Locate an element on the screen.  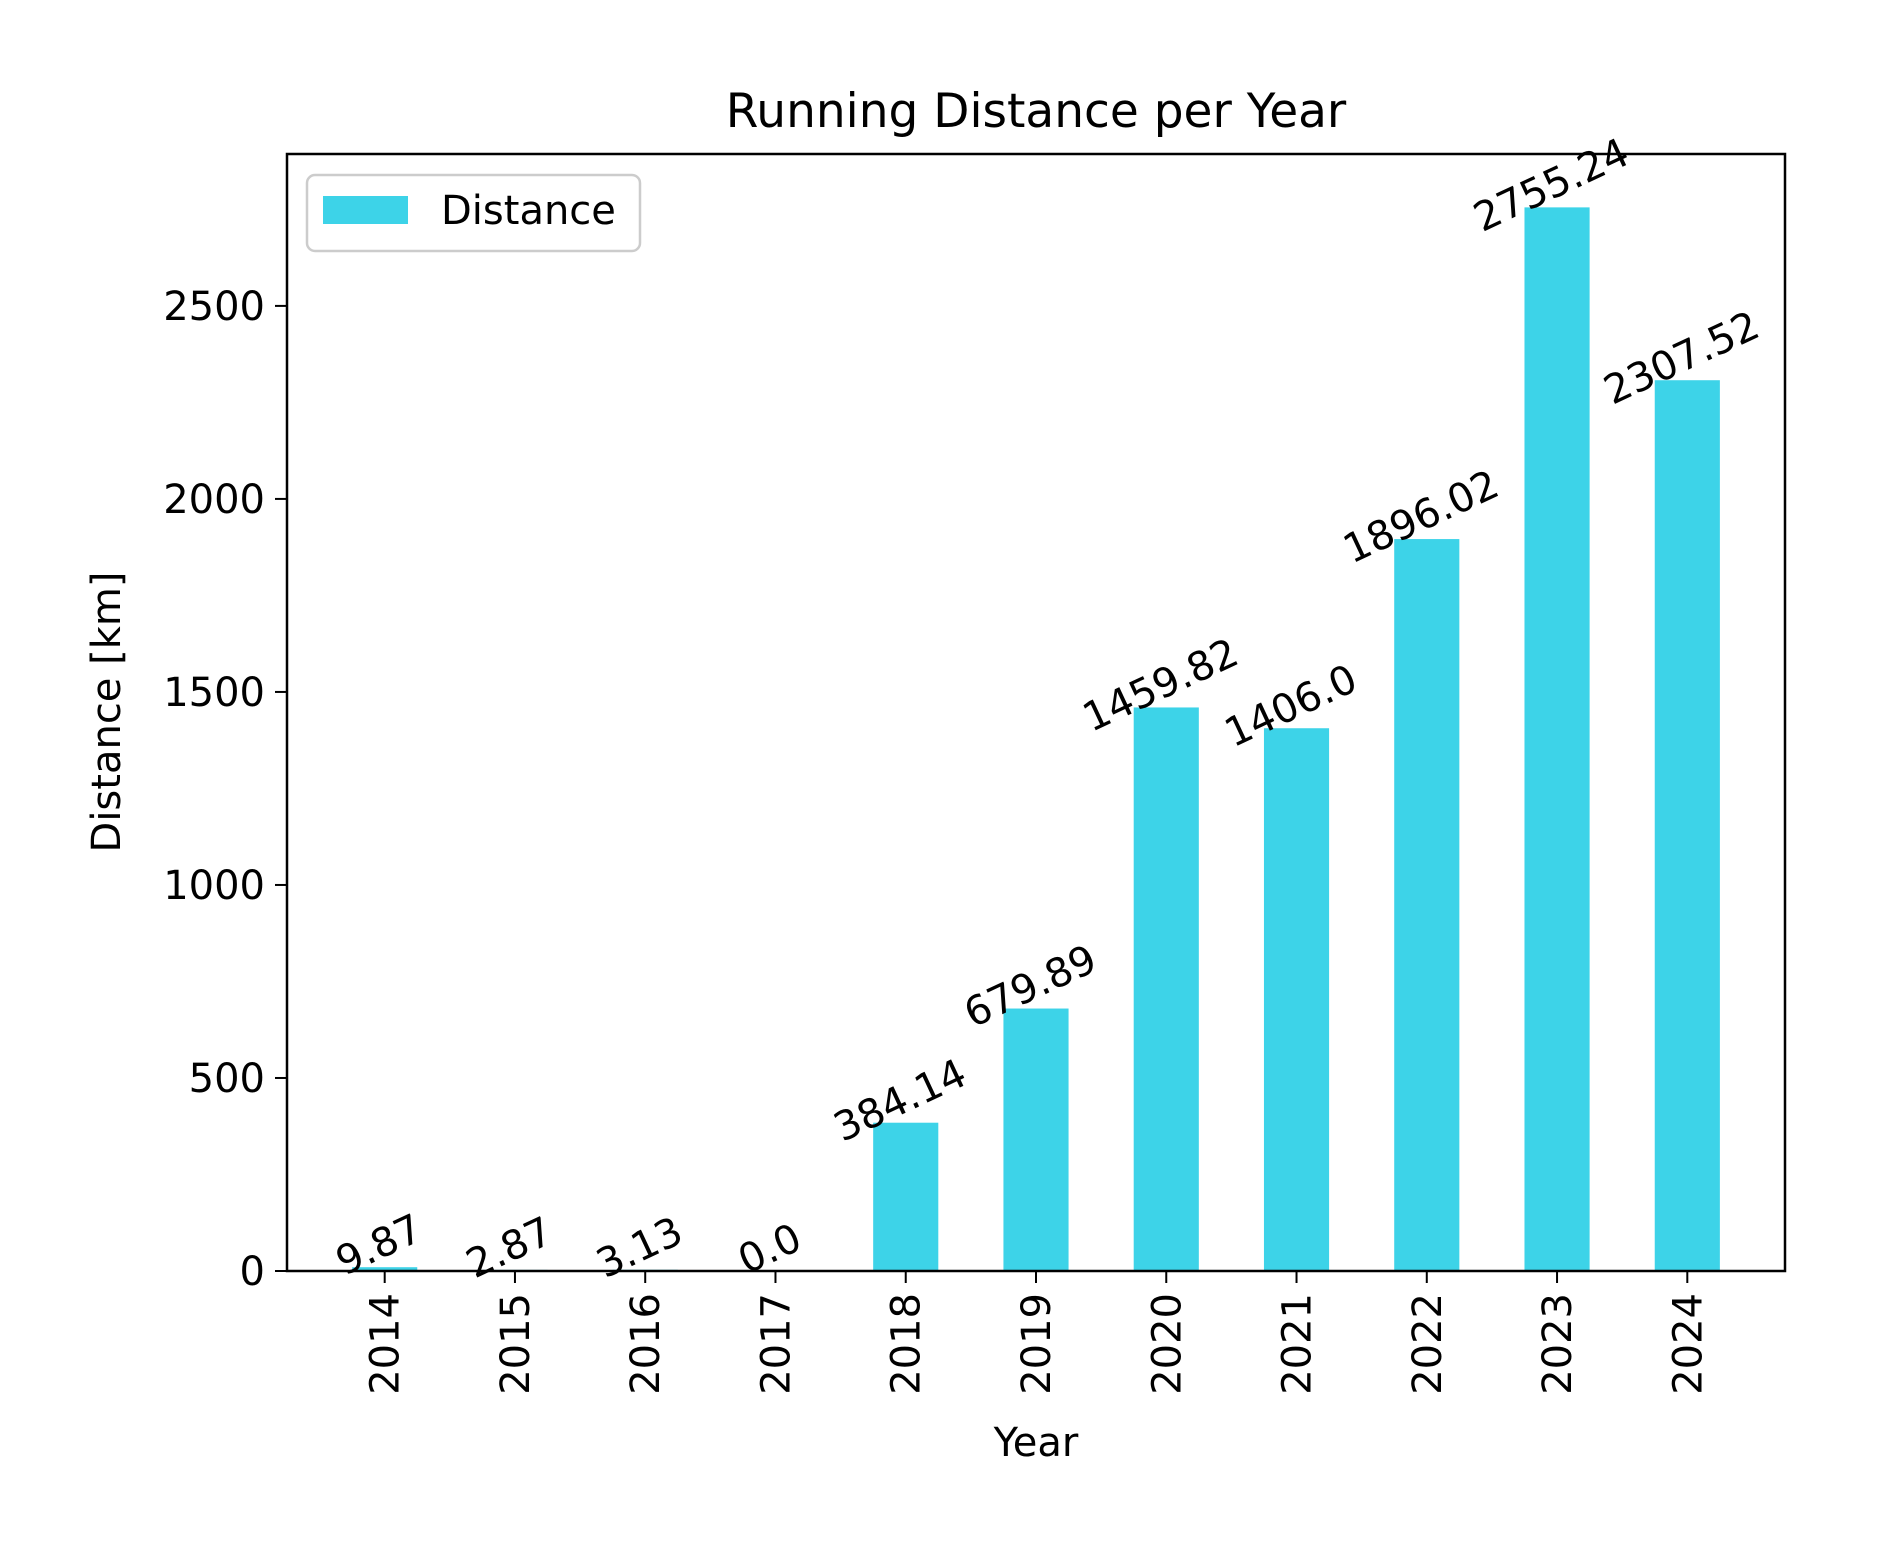
bar-2014 is located at coordinates (385, 1269).